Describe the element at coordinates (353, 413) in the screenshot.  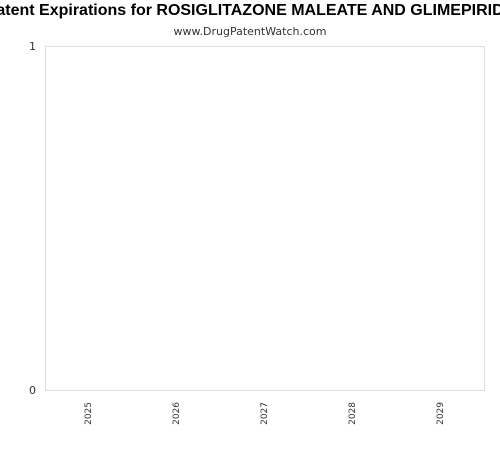
I see `x-tick-label: 2028` at that location.